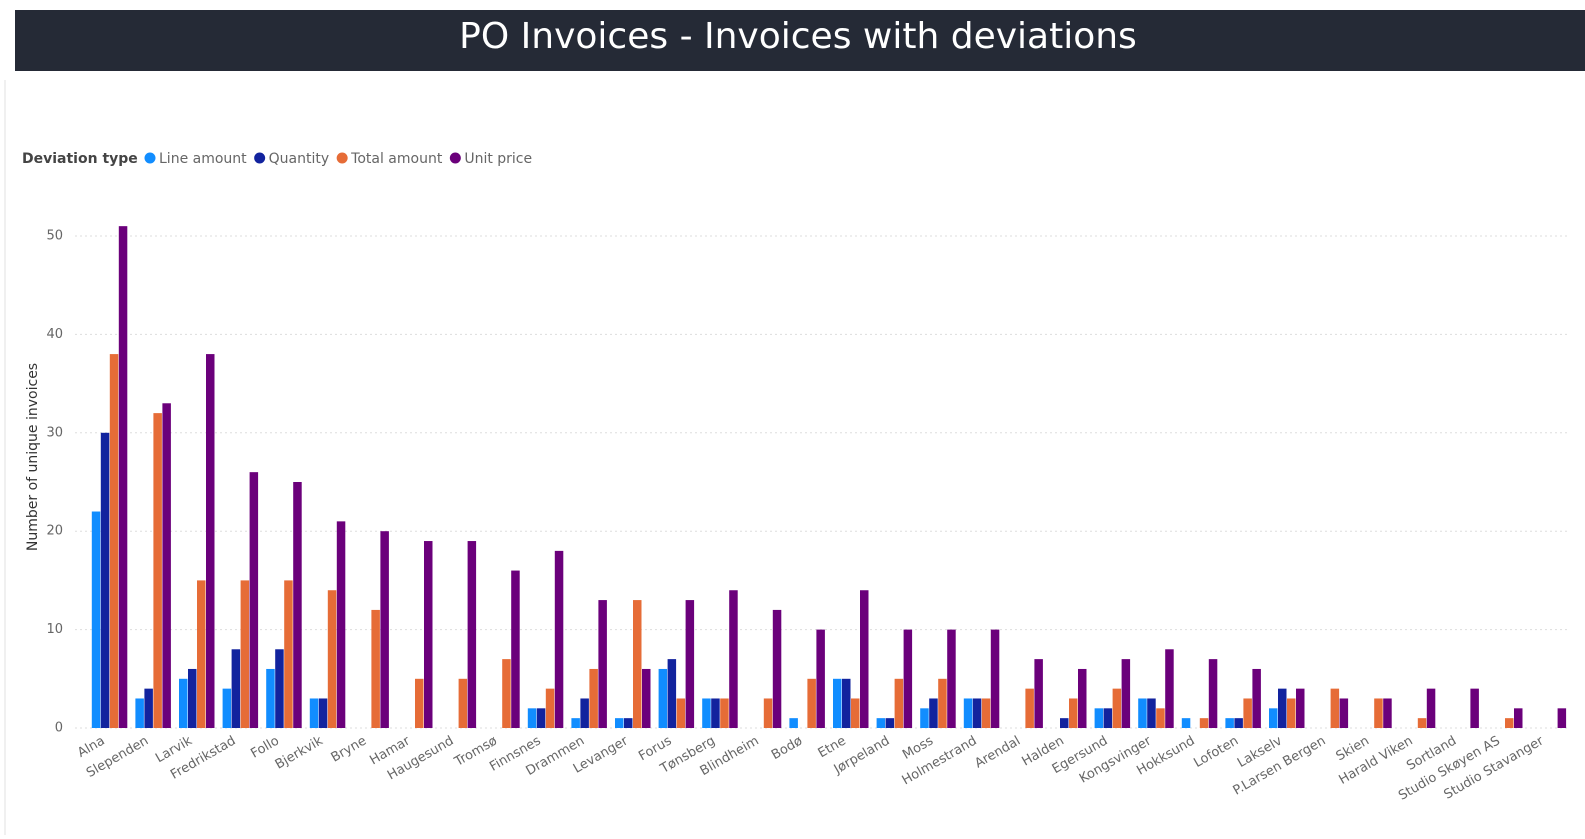  What do you see at coordinates (396, 159) in the screenshot?
I see `legend-label: Total amount` at bounding box center [396, 159].